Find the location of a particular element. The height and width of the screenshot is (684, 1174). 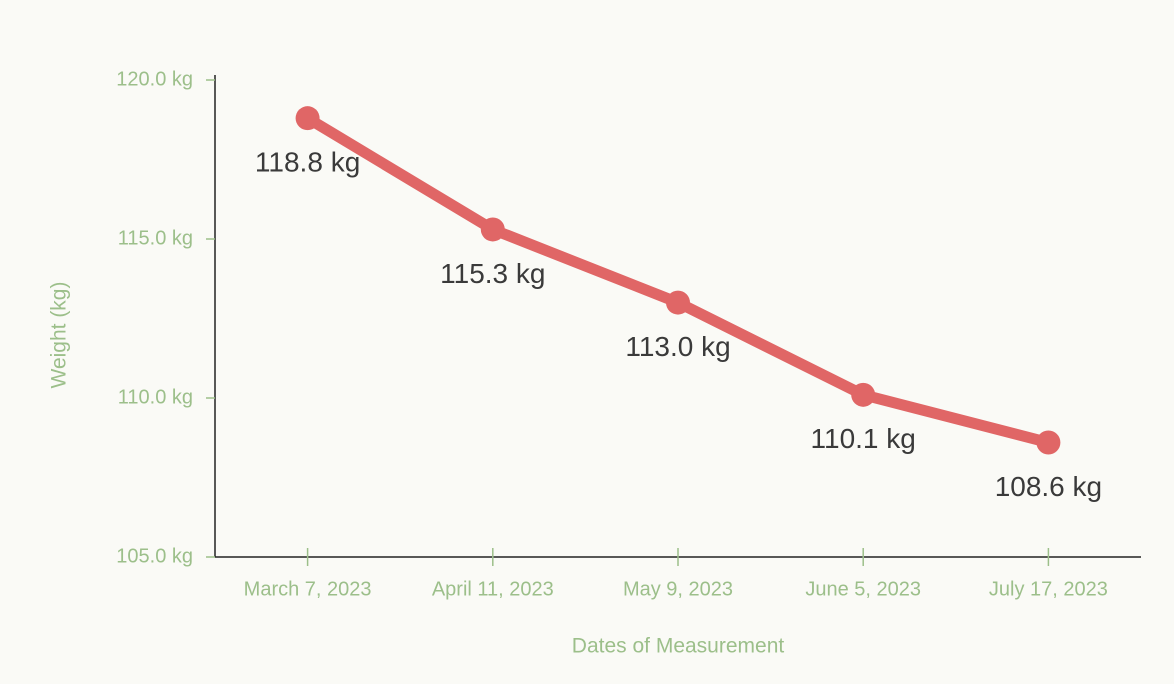

x-tick-label: June 5, 2023 is located at coordinates (863, 589).